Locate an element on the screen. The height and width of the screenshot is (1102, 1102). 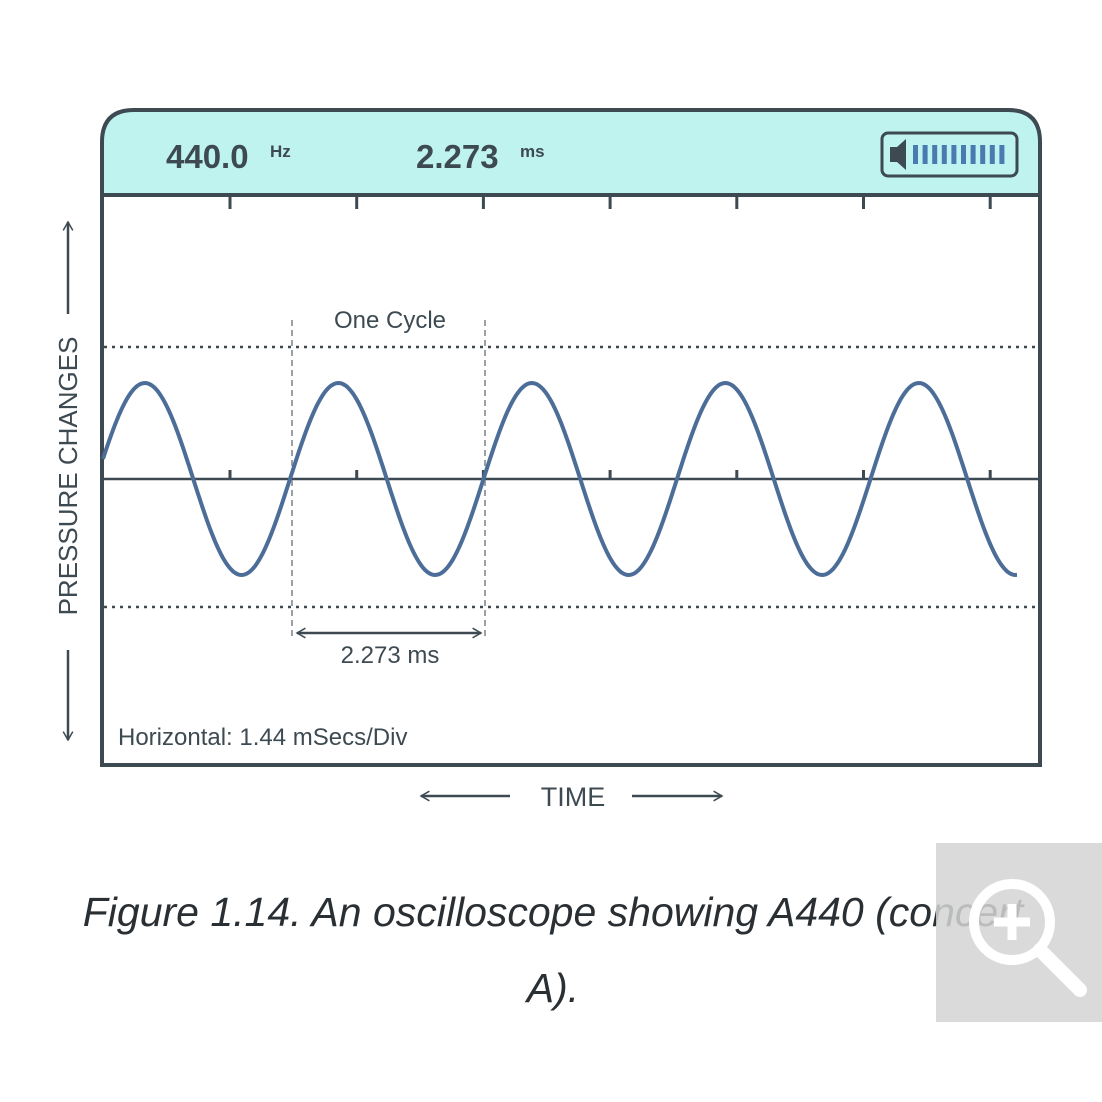
zoom-plus is located at coordinates (1012, 922).